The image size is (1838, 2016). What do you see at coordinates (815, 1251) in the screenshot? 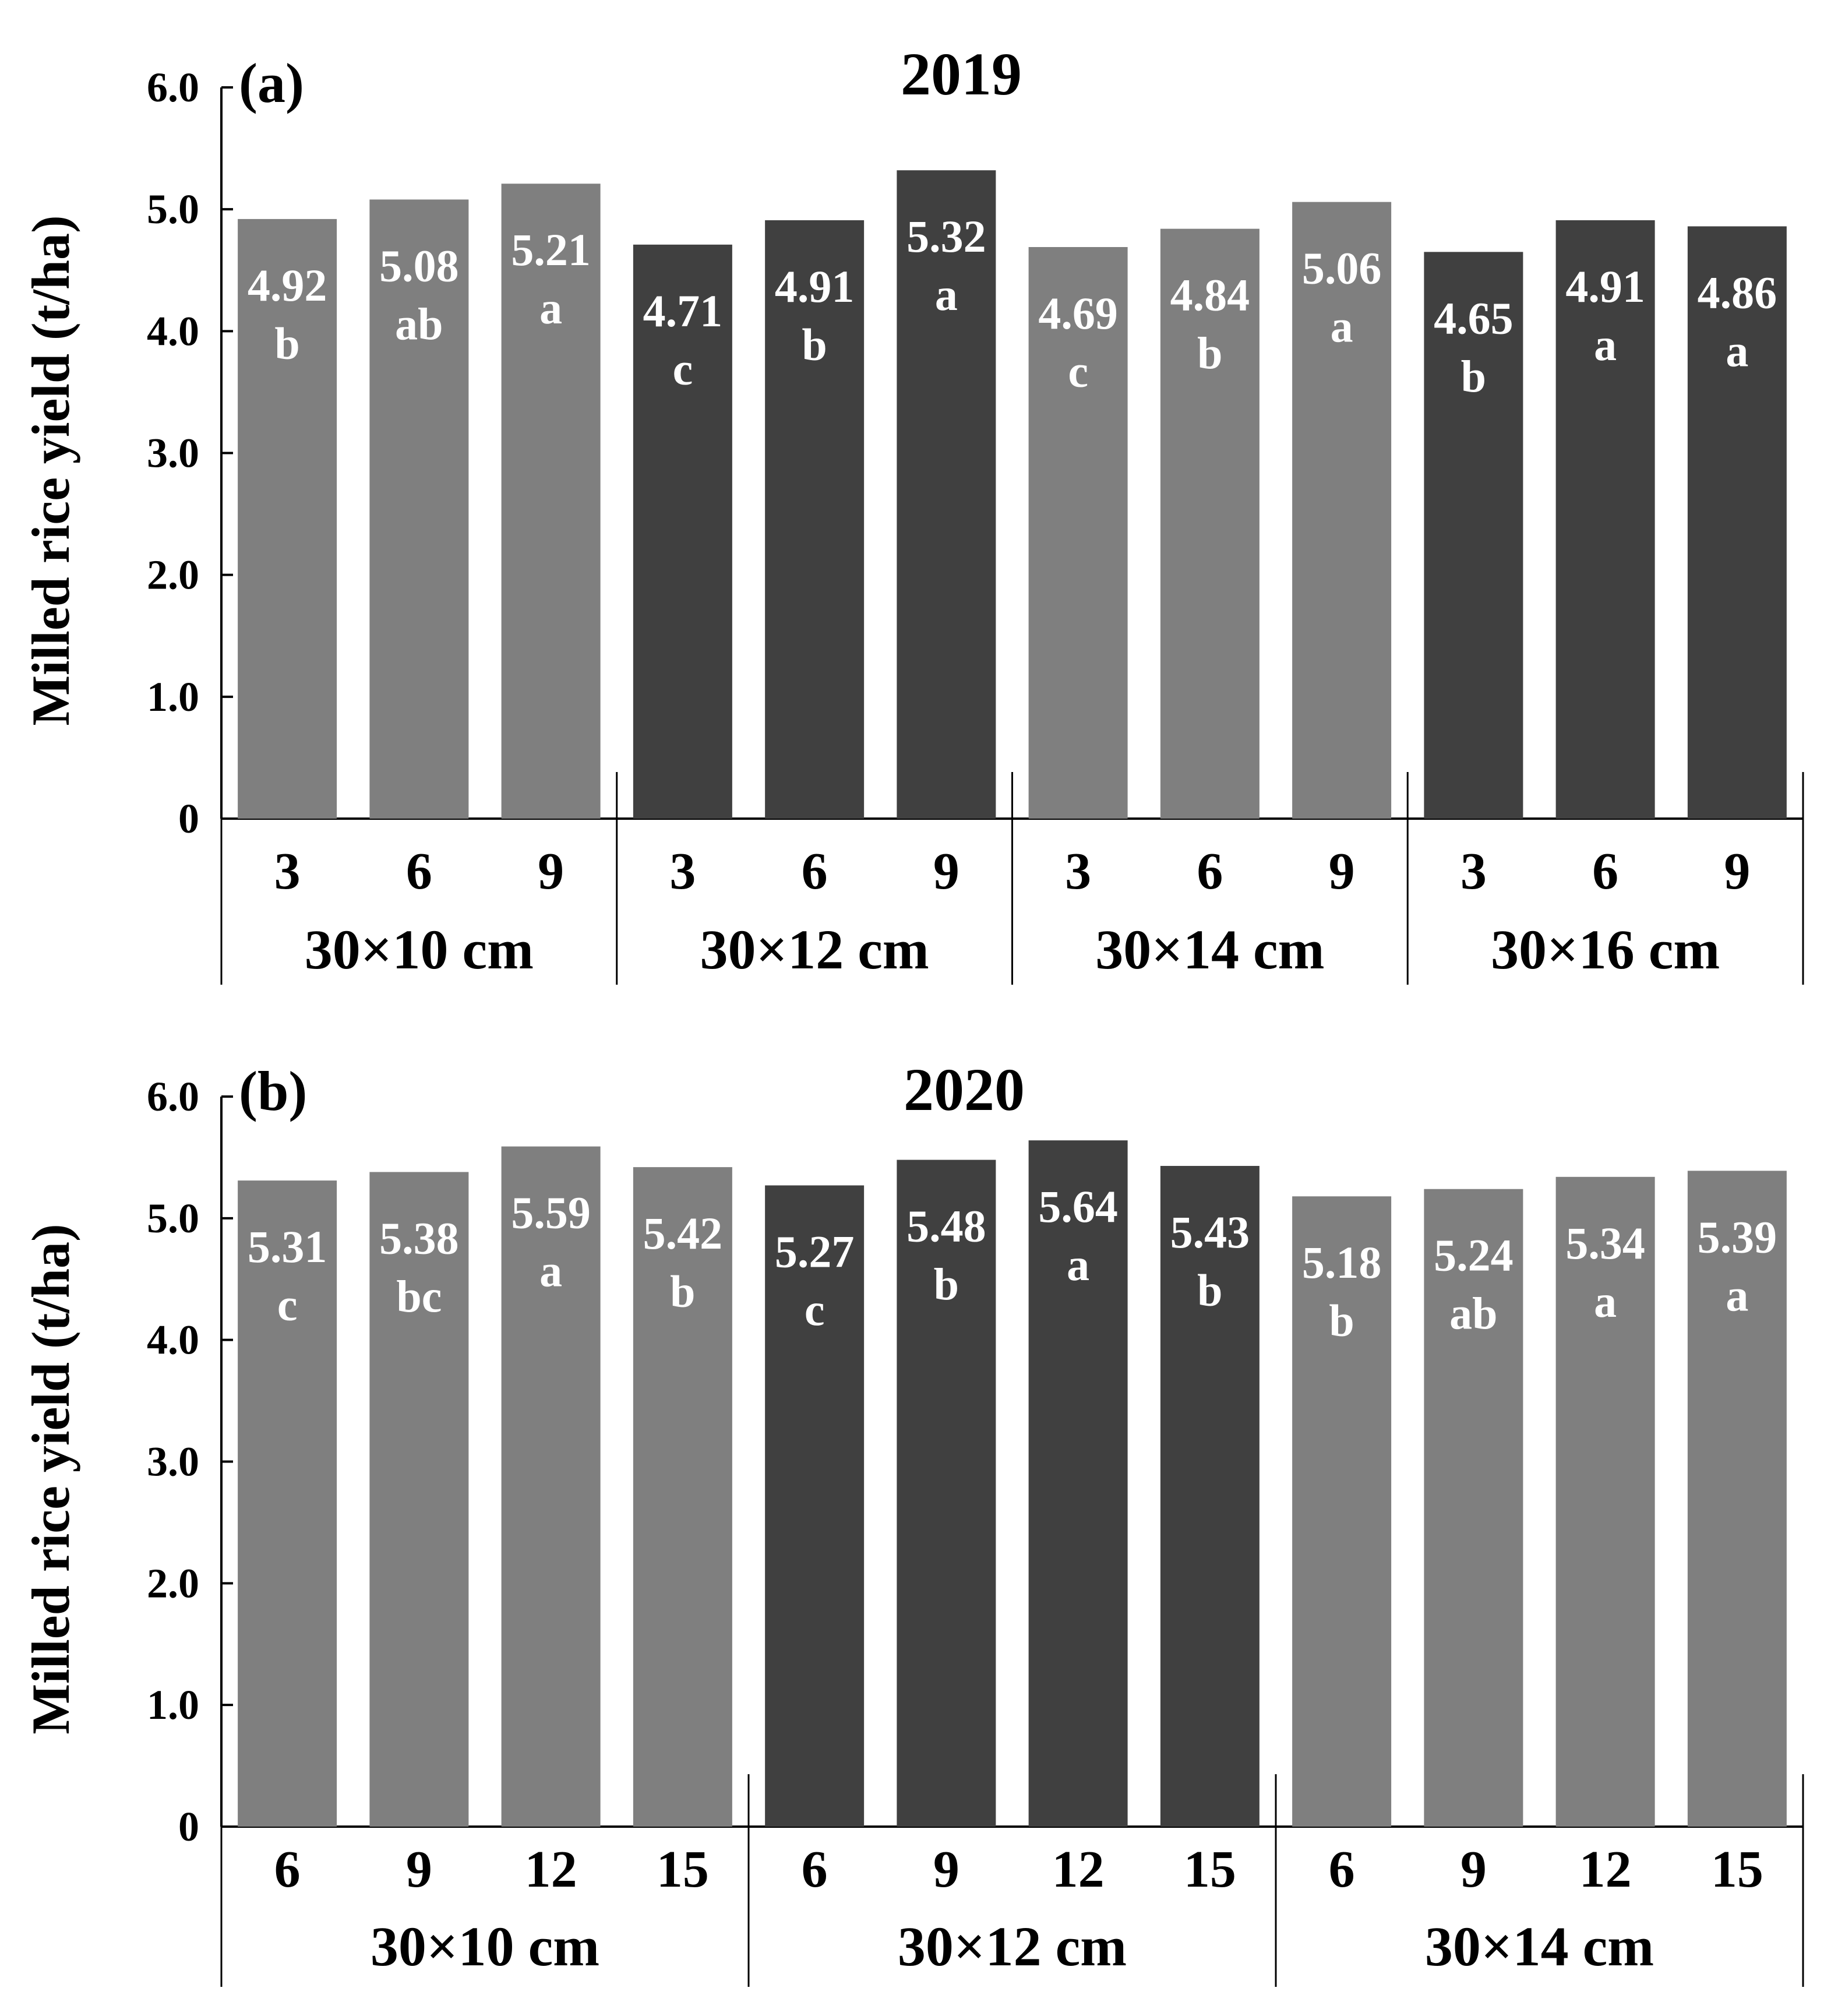
I see `bar-value-label: 5.27` at bounding box center [815, 1251].